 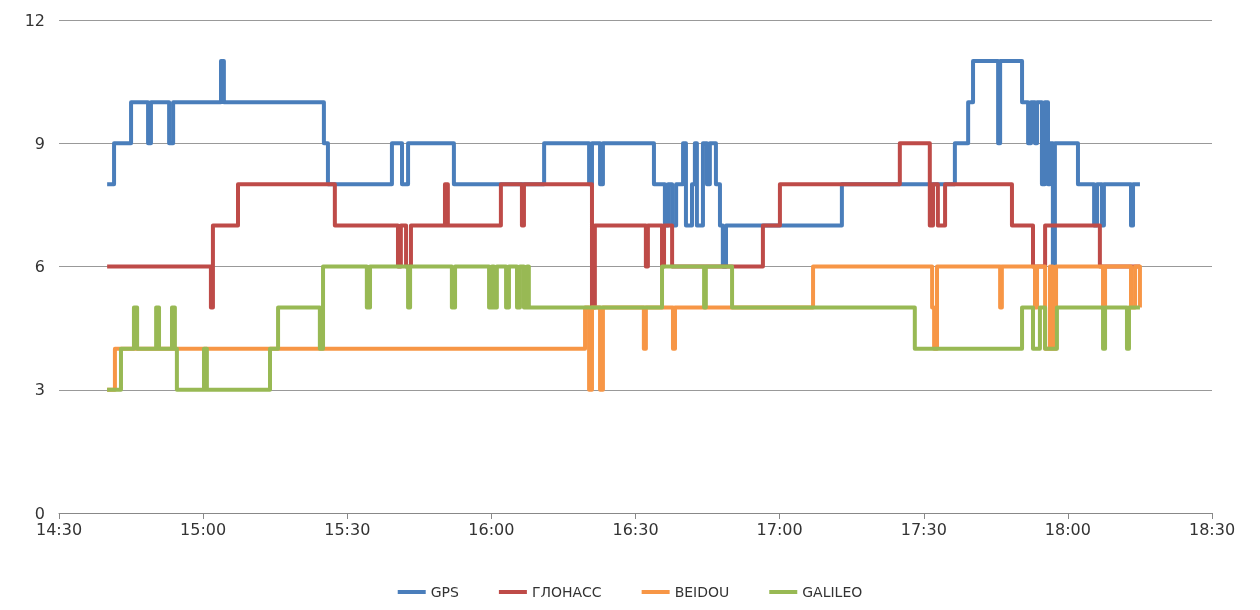 What do you see at coordinates (635, 529) in the screenshot?
I see `x-tick-label: 16:30` at bounding box center [635, 529].